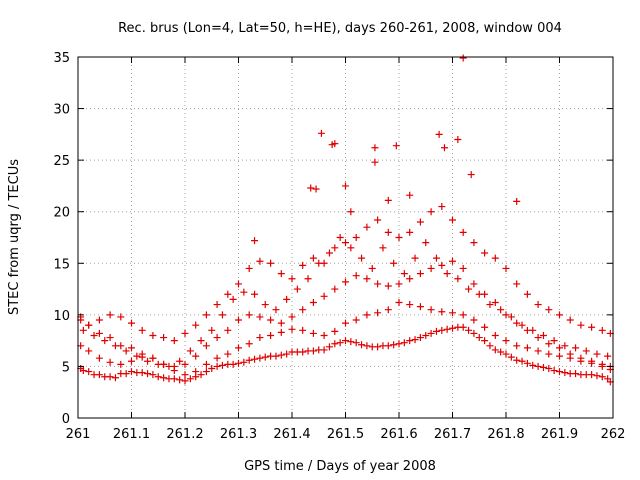 Image resolution: width=640 pixels, height=480 pixels. I want to click on x-tick-label: 262, so click(613, 434).